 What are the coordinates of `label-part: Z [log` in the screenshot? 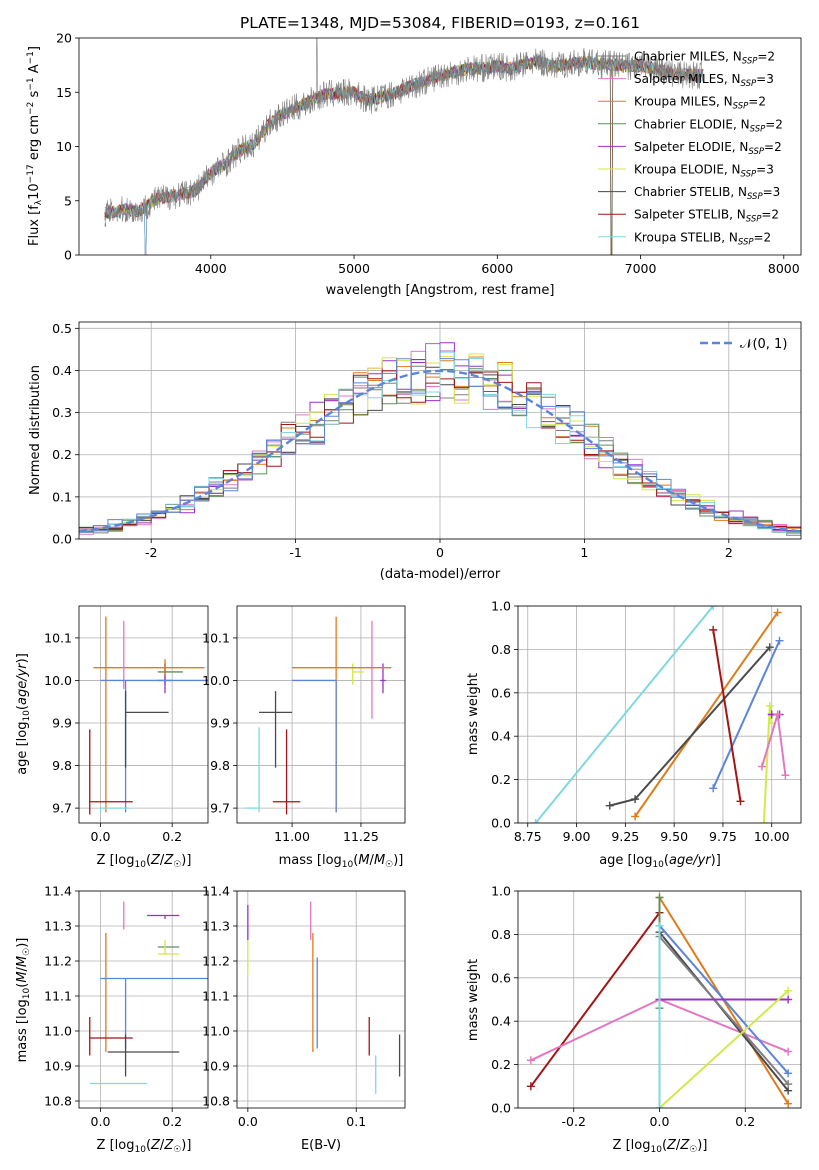 It's located at (632, 1145).